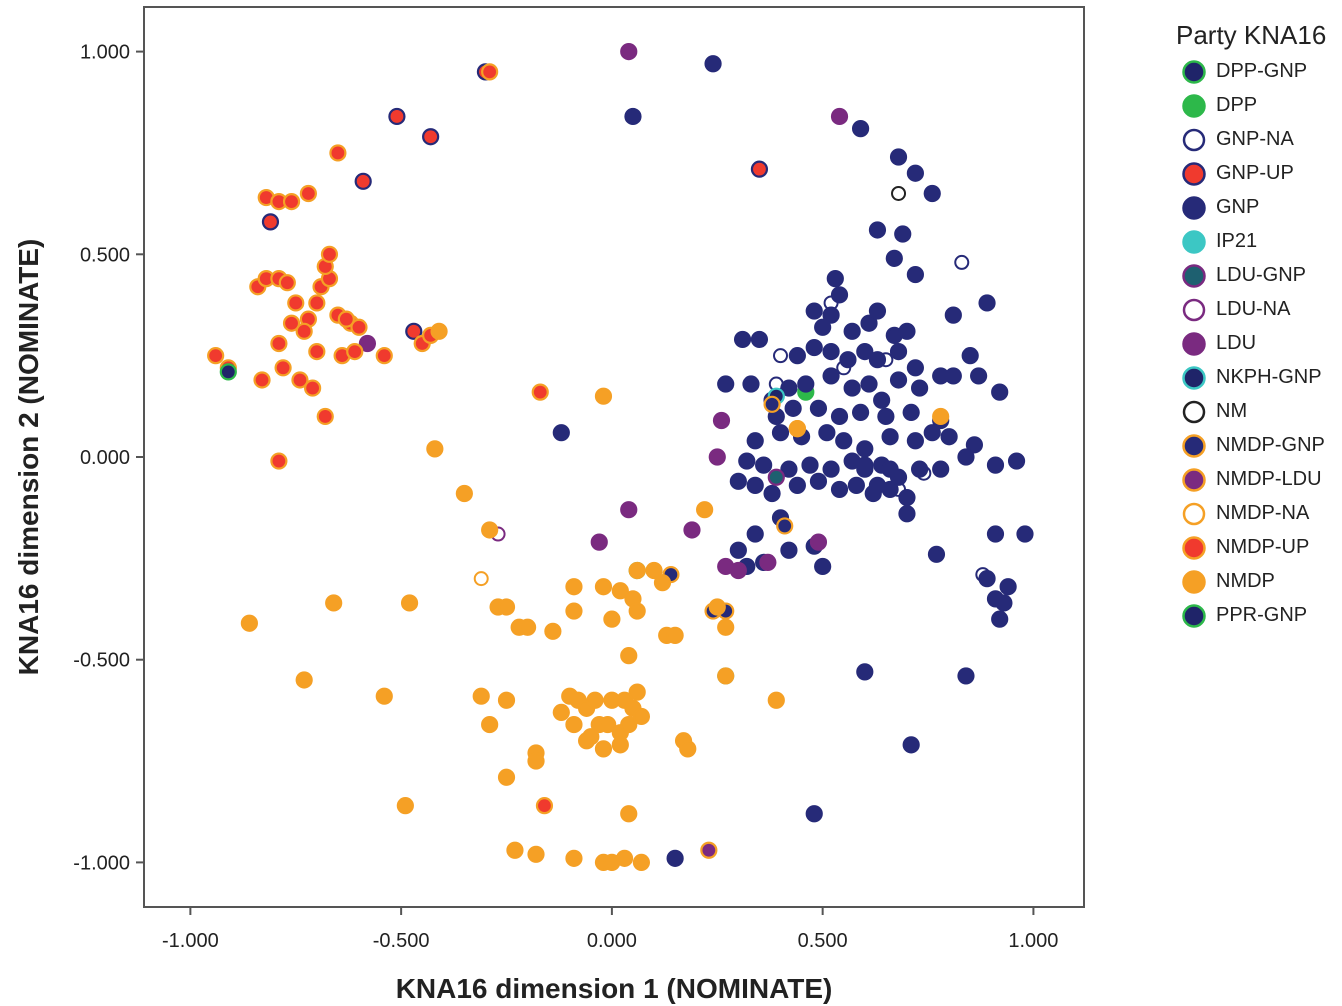 This screenshot has height=1006, width=1342. Describe the element at coordinates (1237, 105) in the screenshot. I see `legend-label: DPP` at that location.